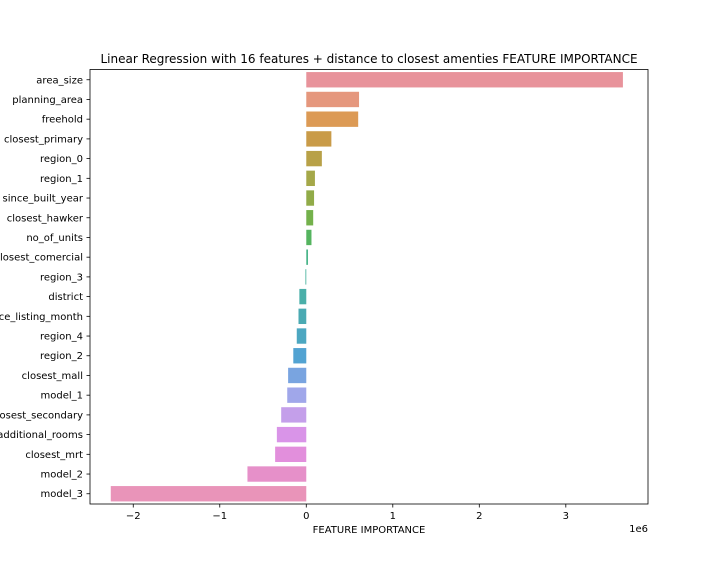 Image resolution: width=720 pixels, height=576 pixels. I want to click on y-tick-label: region_3, so click(61, 277).